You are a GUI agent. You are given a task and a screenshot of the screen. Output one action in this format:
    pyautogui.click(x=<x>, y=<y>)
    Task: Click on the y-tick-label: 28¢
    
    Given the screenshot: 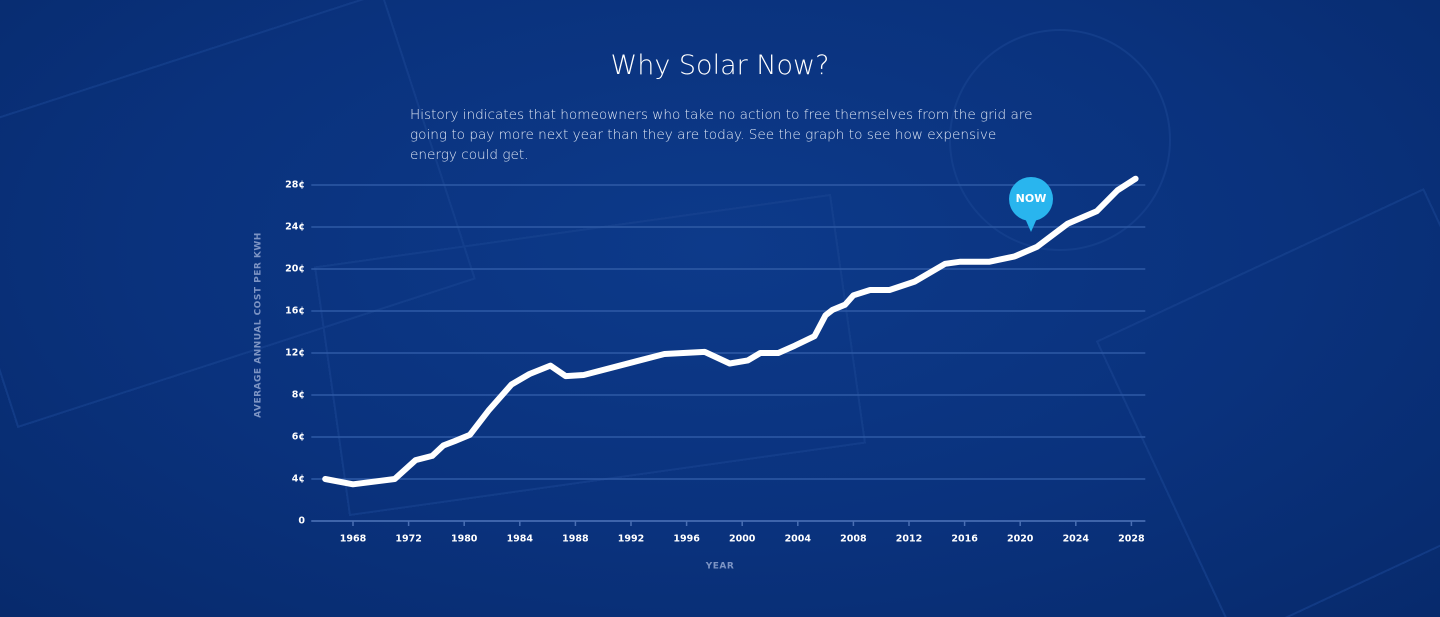 What is the action you would take?
    pyautogui.click(x=295, y=185)
    